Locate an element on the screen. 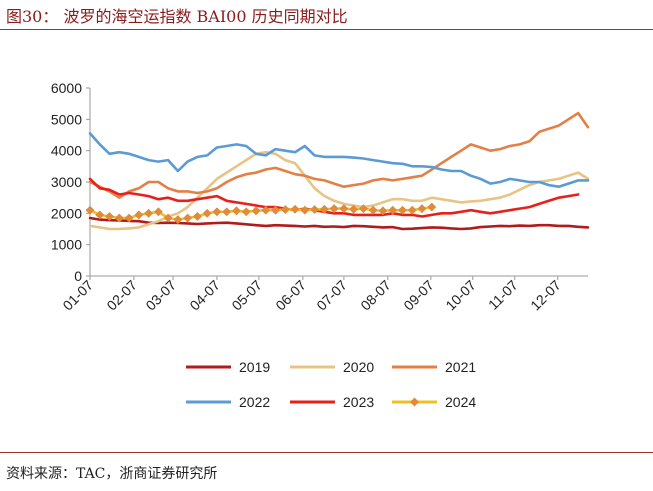  legend-item-2021: 2021 is located at coordinates (434, 367).